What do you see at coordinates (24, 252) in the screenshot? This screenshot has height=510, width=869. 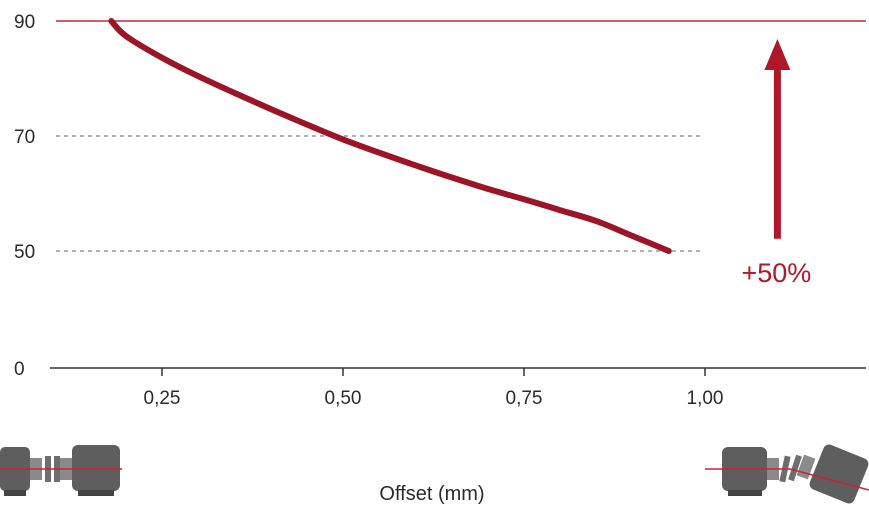 I see `y-tick-label: 50` at bounding box center [24, 252].